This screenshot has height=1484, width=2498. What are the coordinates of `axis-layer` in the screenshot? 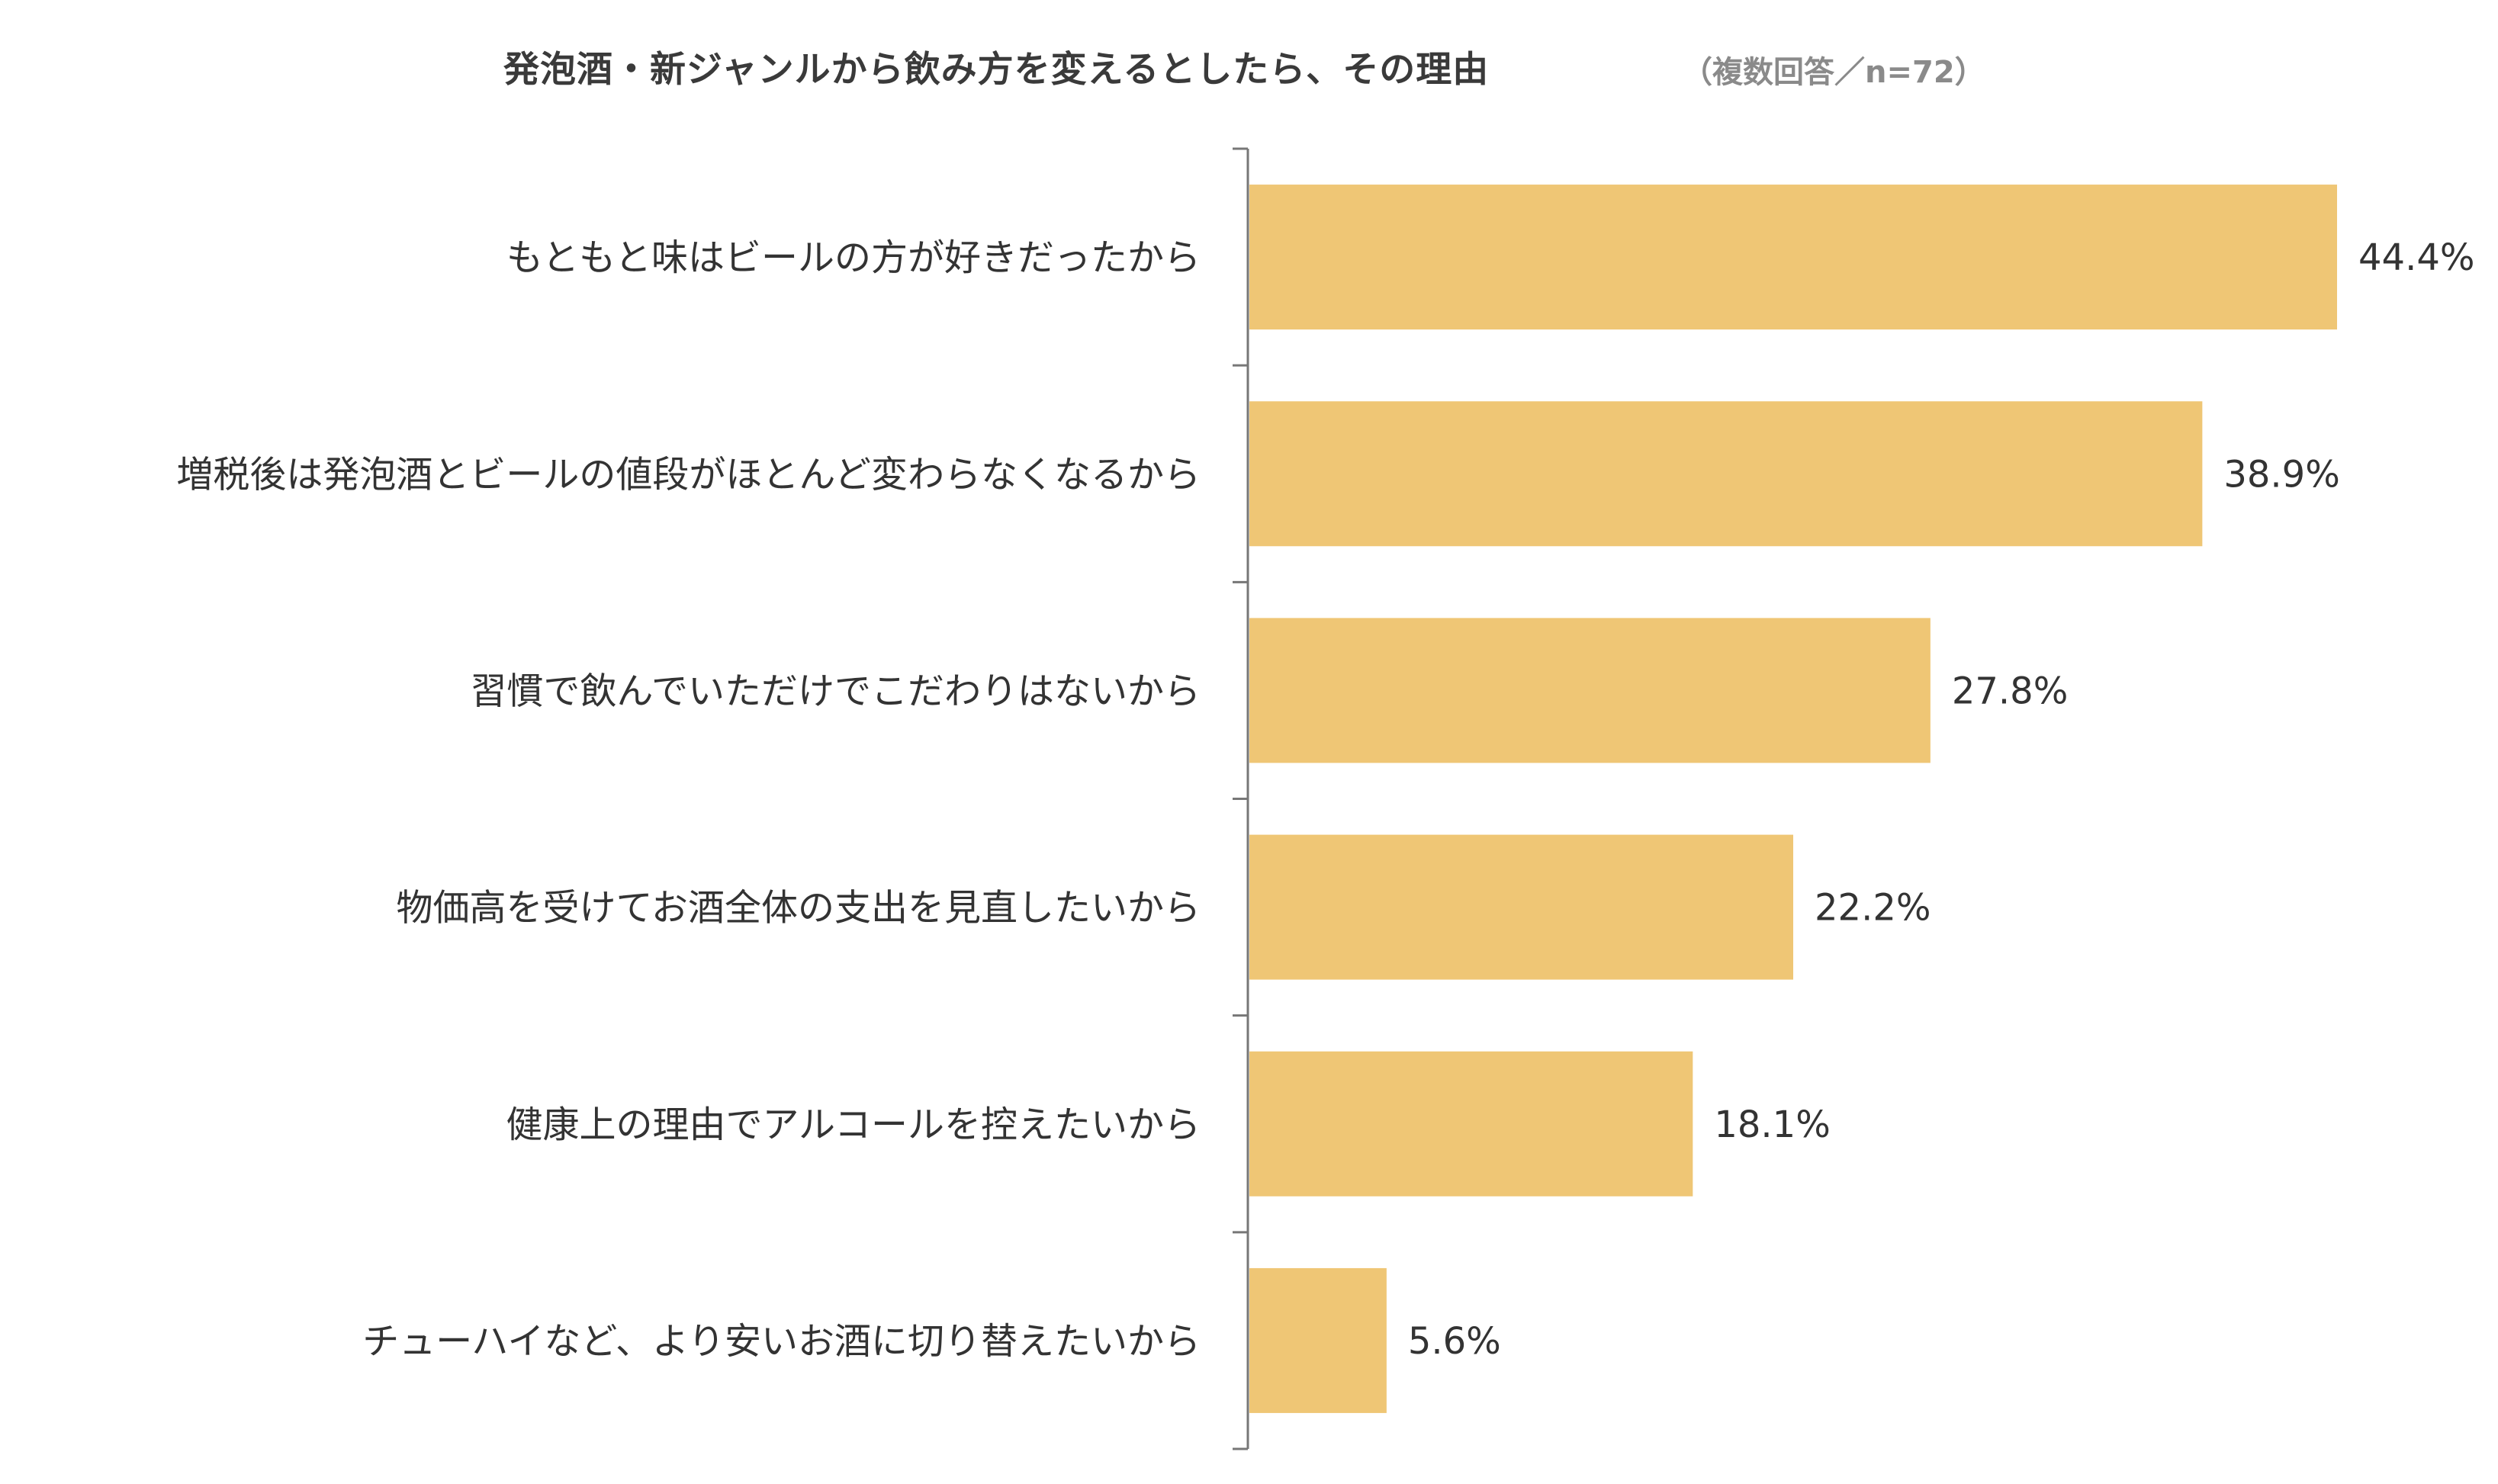 It's located at (1241, 799).